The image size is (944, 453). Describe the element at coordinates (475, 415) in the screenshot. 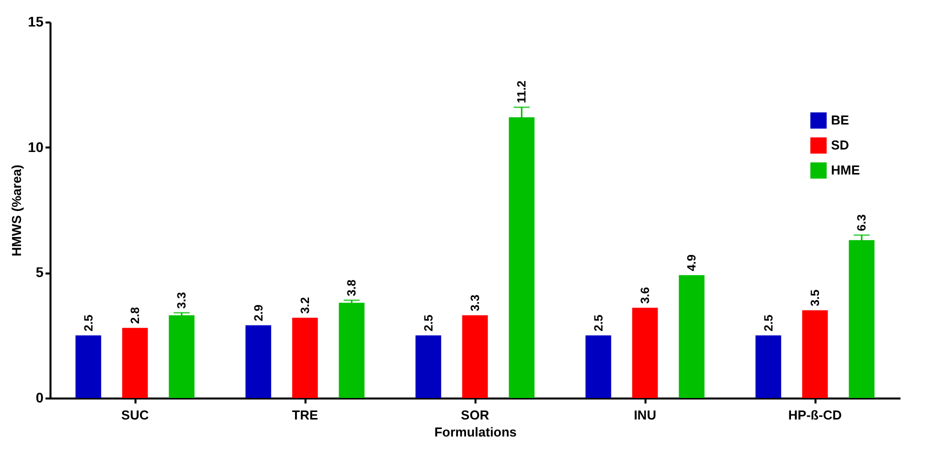

I see `x-tick-label: SOR` at that location.